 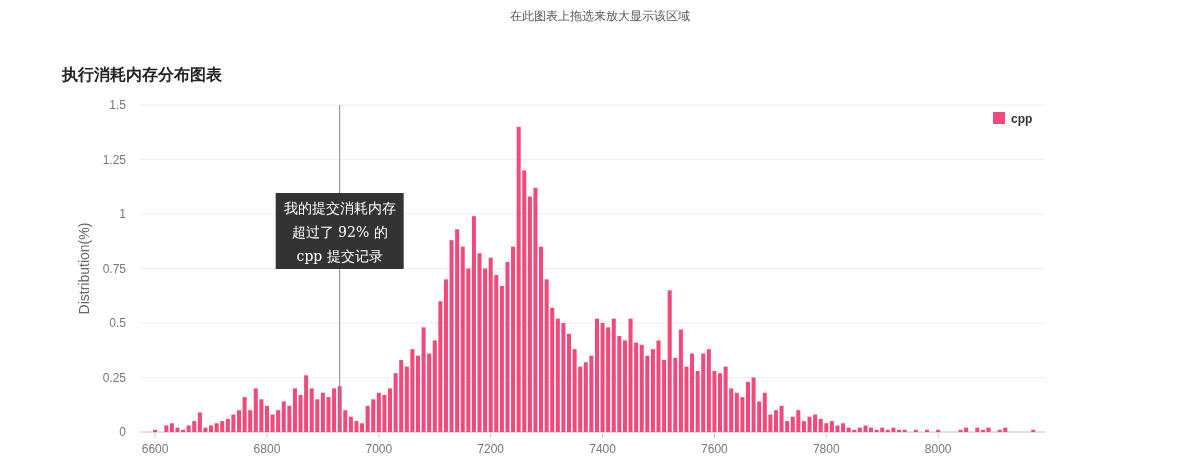 What do you see at coordinates (267, 449) in the screenshot?
I see `x-tick-label: 6800` at bounding box center [267, 449].